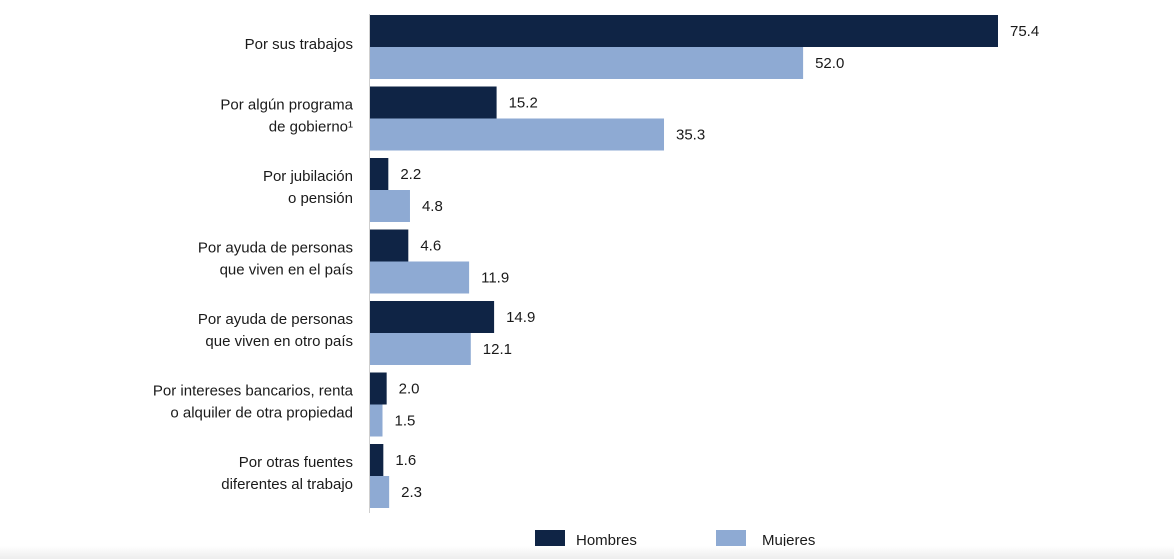 Image resolution: width=1174 pixels, height=559 pixels. Describe the element at coordinates (495, 278) in the screenshot. I see `value-label-mujeres-3: 11.9` at that location.